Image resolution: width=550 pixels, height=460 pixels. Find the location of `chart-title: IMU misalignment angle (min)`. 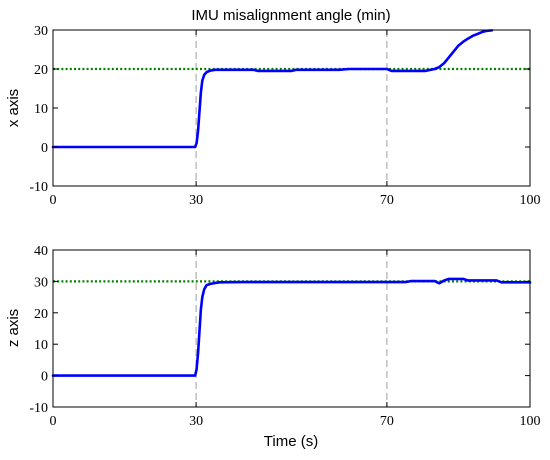

chart-title: IMU misalignment angle (min) is located at coordinates (290, 15).